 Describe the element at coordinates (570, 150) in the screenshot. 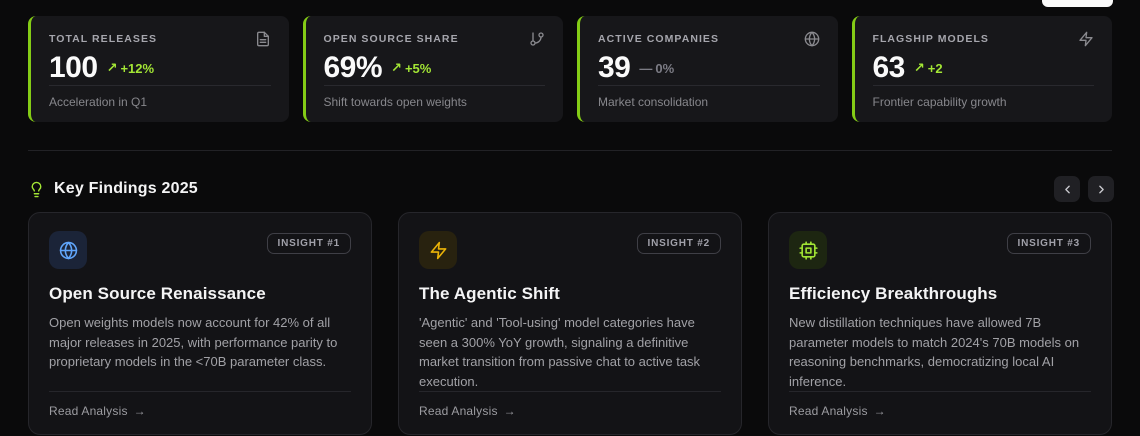

I see `section-divider` at that location.